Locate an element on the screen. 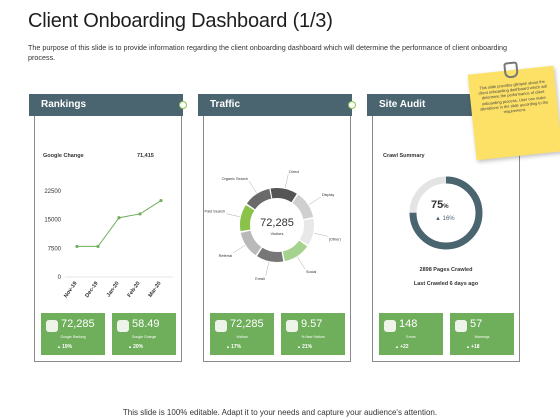  errors-label: Errors is located at coordinates (411, 337).